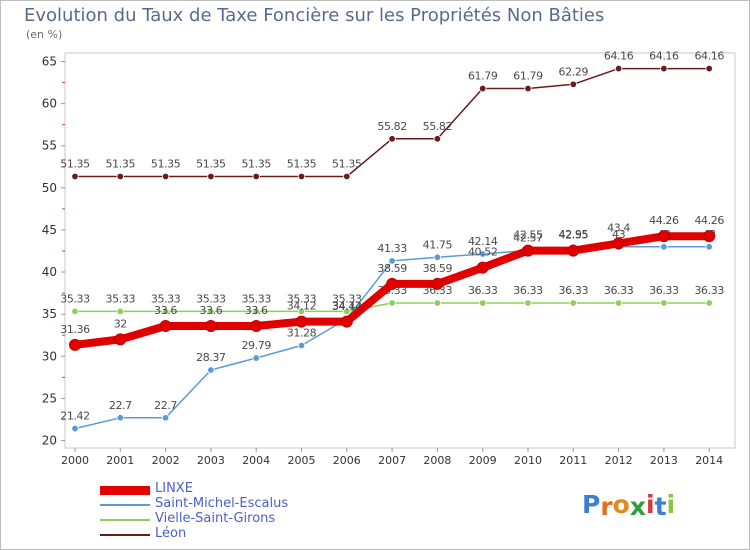  What do you see at coordinates (165, 405) in the screenshot?
I see `data-label-saint-michel-escalus: 22.7` at bounding box center [165, 405].